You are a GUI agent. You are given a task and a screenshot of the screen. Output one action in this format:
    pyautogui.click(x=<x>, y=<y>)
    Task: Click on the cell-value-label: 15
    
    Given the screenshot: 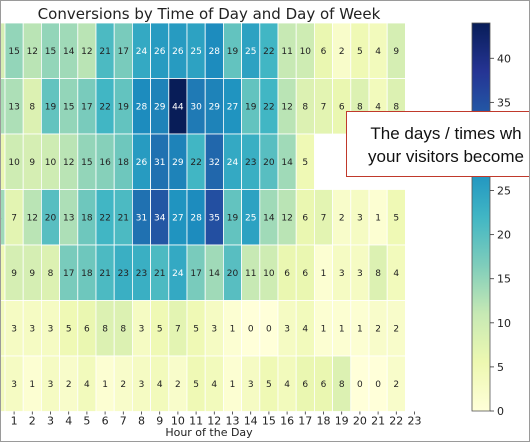 What is the action you would take?
    pyautogui.click(x=86, y=163)
    